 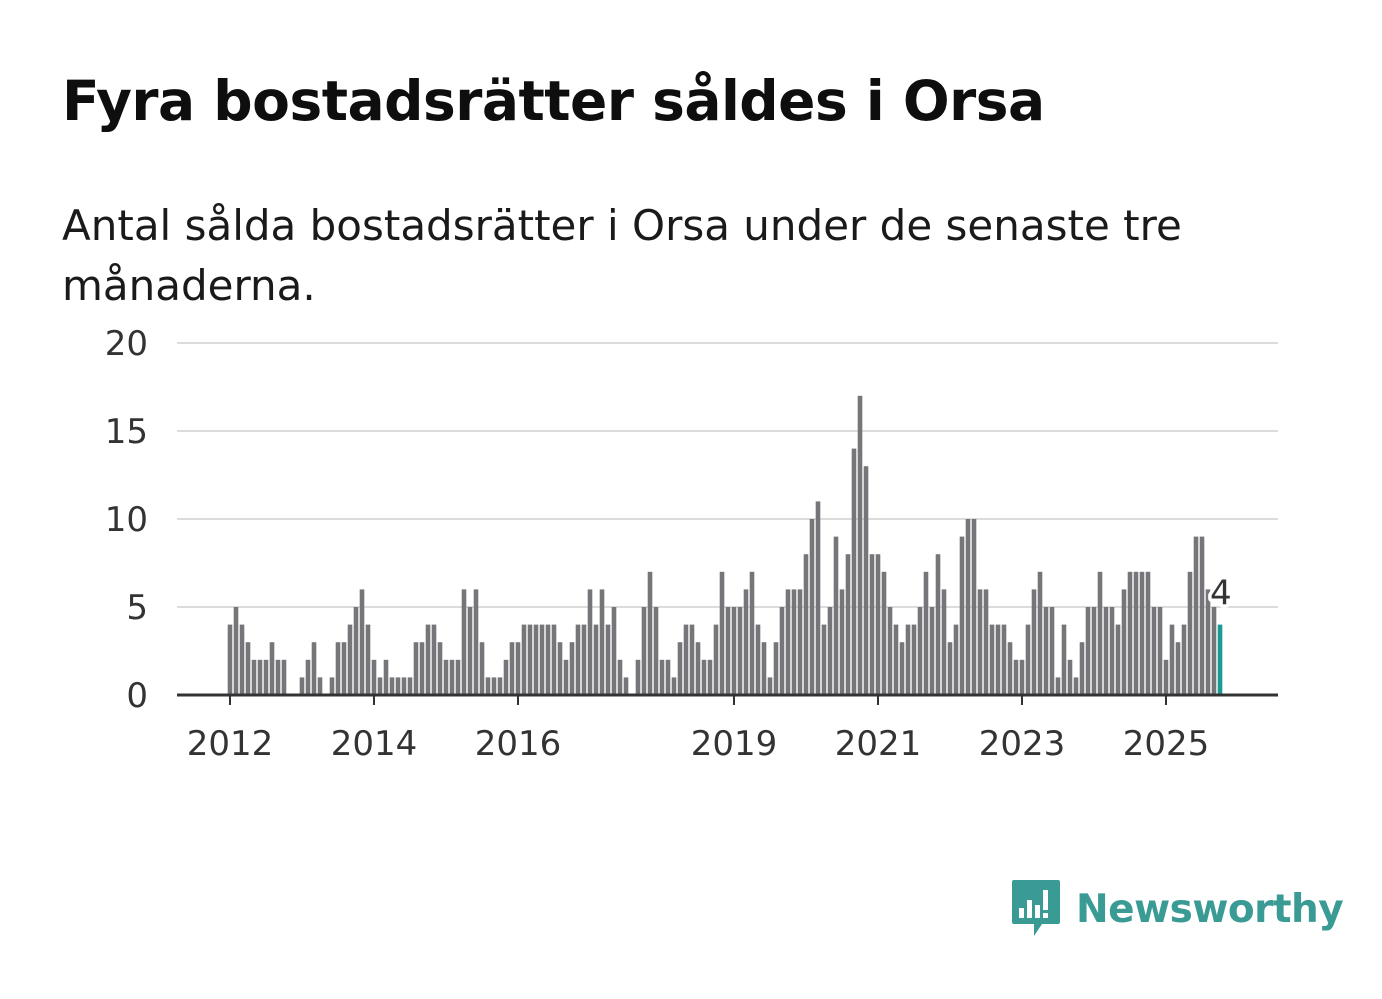 What do you see at coordinates (1221, 594) in the screenshot?
I see `highlight-label-halo: 4` at bounding box center [1221, 594].